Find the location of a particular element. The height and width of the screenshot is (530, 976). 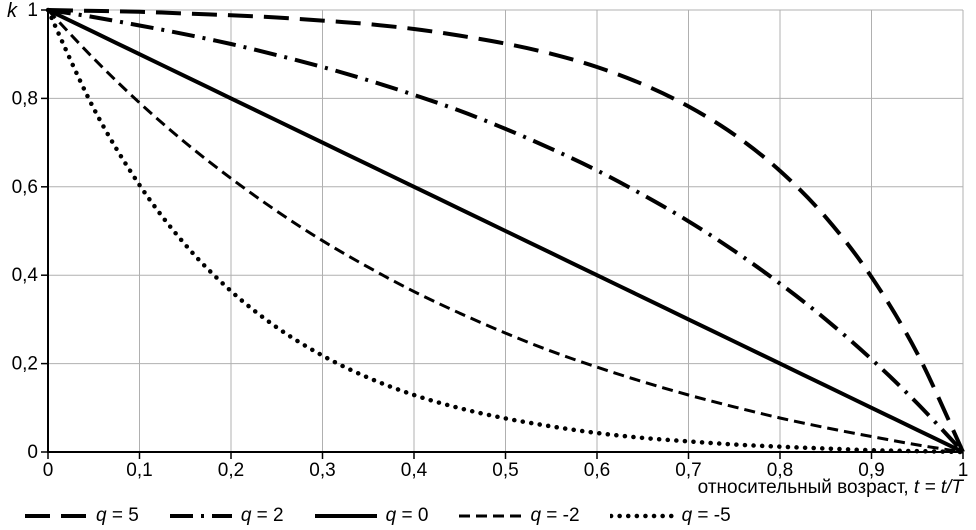

x-tick-label: 0,9 is located at coordinates (871, 470).